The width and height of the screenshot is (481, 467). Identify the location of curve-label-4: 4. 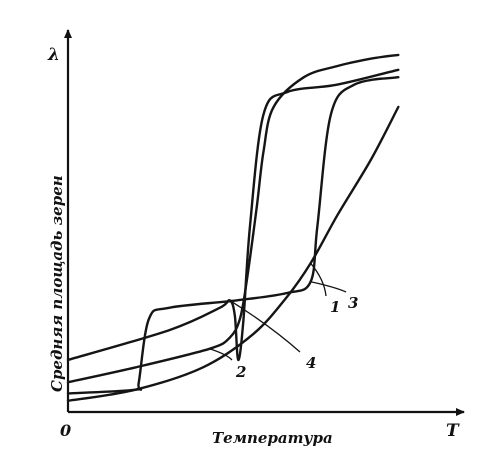
(311, 363).